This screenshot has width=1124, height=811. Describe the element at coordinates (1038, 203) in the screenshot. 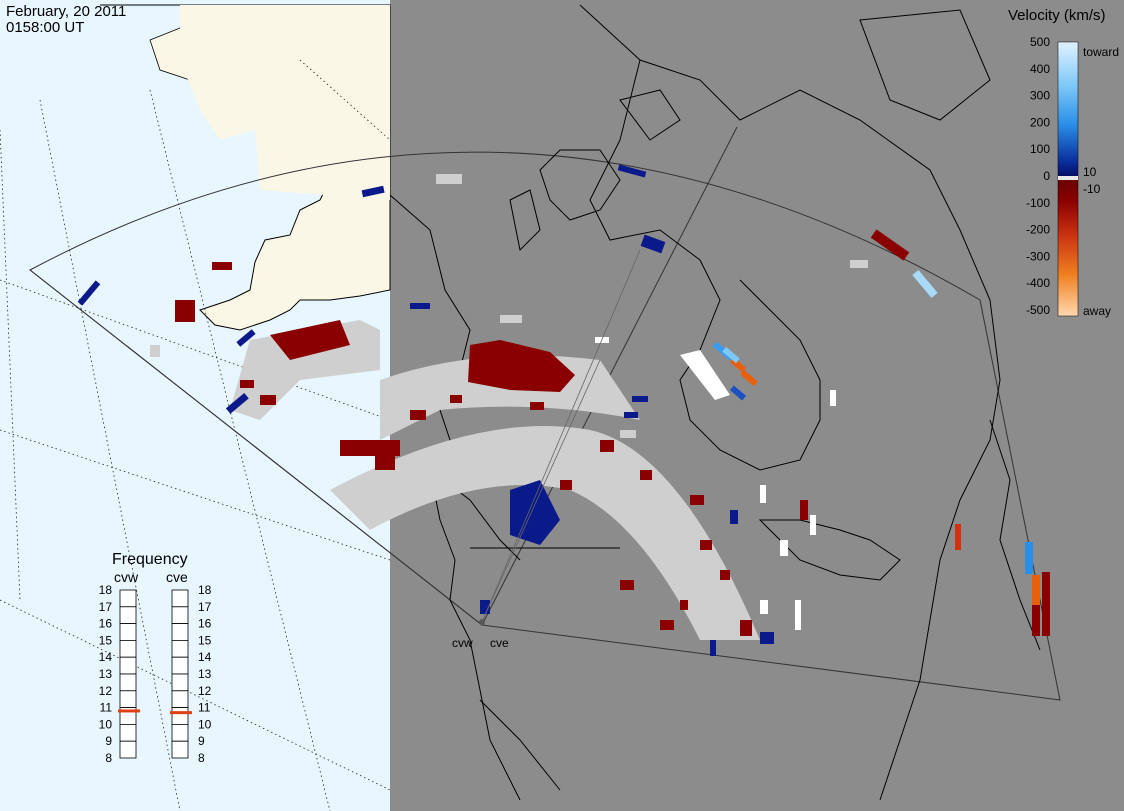

I see `velocity-tick-label: -100` at that location.